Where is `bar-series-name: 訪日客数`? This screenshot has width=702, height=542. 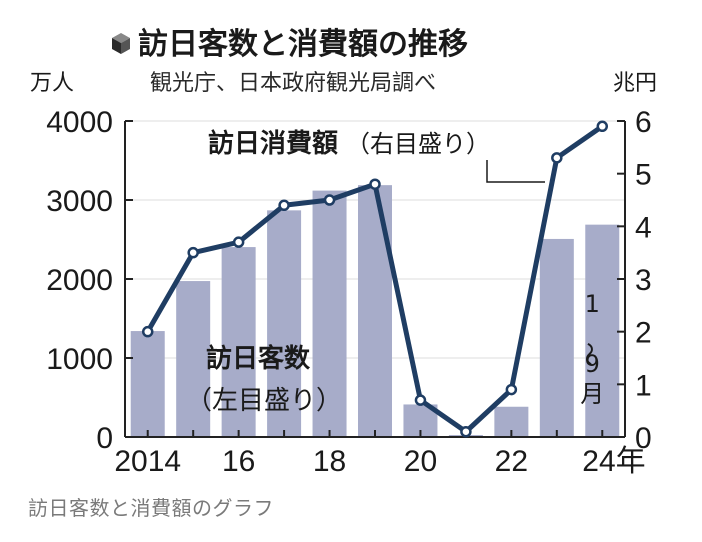 bar-series-name: 訪日客数 is located at coordinates (258, 358).